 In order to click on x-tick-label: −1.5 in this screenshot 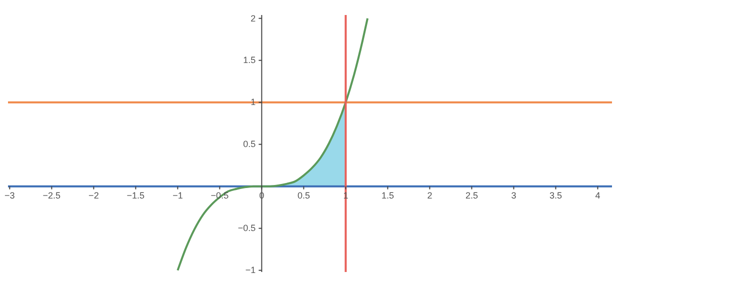, I will do `click(135, 195)`.